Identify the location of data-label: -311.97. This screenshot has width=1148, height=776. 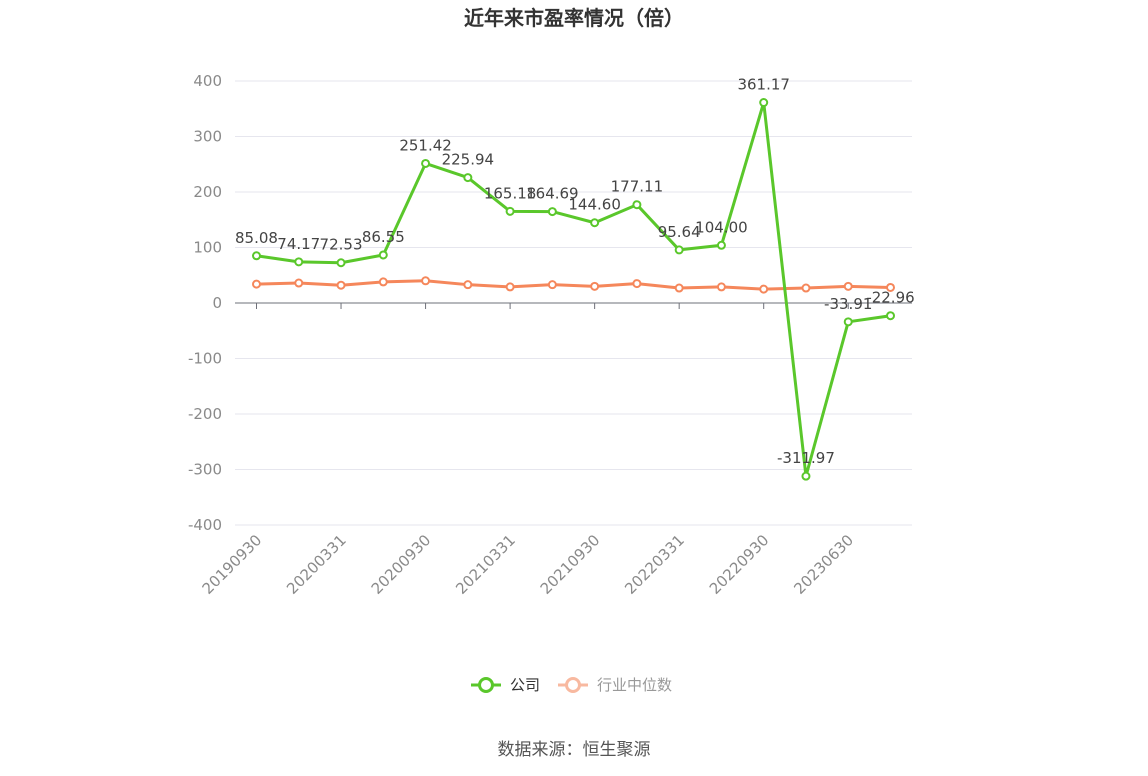
(806, 458).